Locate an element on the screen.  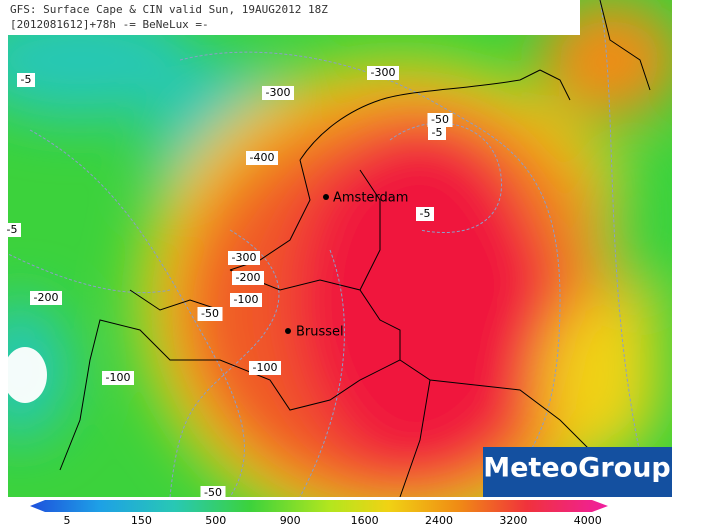
colorbar-label: 900 is located at coordinates (290, 520).